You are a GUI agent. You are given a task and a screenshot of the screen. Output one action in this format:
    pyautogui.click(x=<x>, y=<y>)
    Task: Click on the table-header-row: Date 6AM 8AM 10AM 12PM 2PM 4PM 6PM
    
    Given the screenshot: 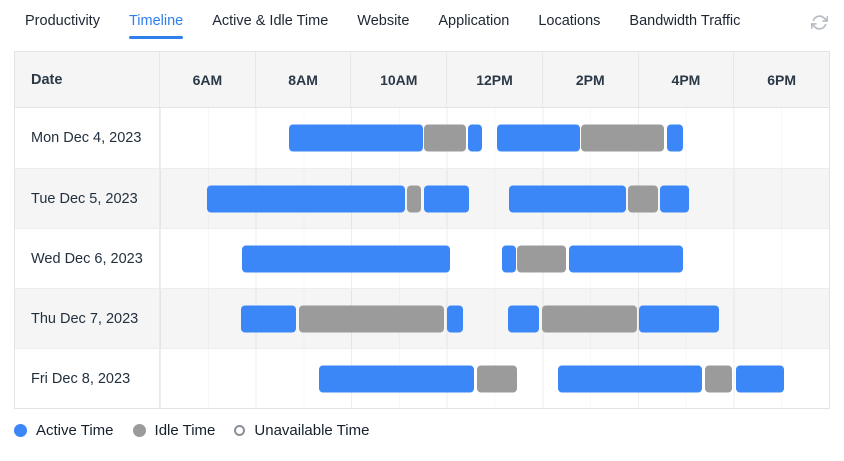 What is the action you would take?
    pyautogui.click(x=422, y=80)
    